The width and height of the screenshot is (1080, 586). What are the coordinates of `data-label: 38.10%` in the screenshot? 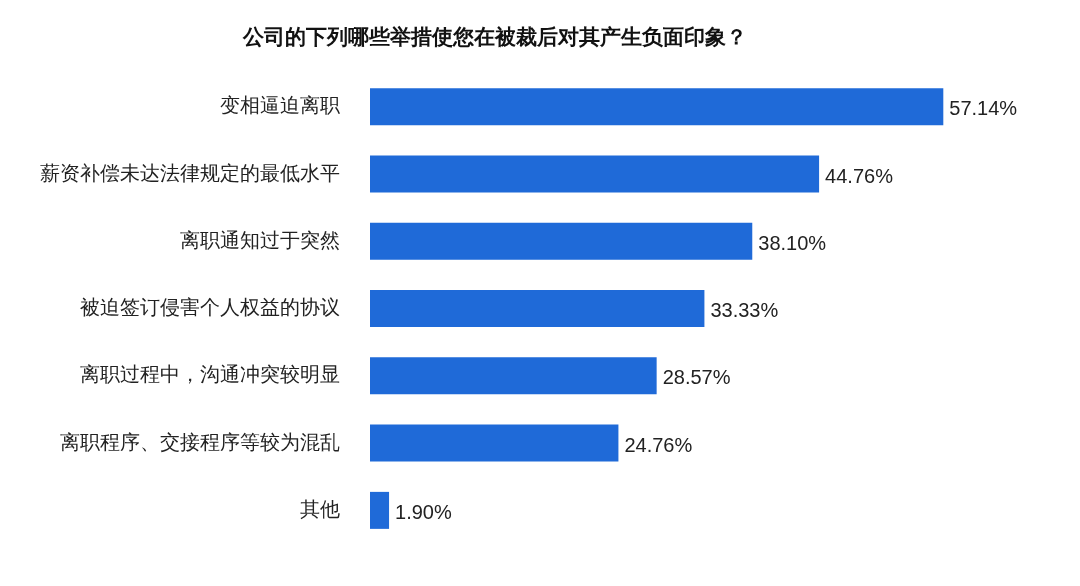 It's located at (792, 242).